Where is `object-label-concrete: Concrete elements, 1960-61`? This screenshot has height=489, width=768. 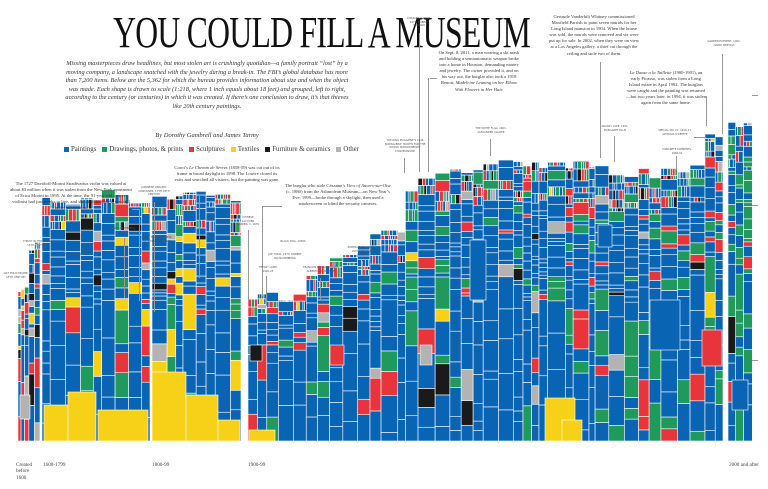 object-label-concrete: Concrete elements, 1960-61 is located at coordinates (677, 151).